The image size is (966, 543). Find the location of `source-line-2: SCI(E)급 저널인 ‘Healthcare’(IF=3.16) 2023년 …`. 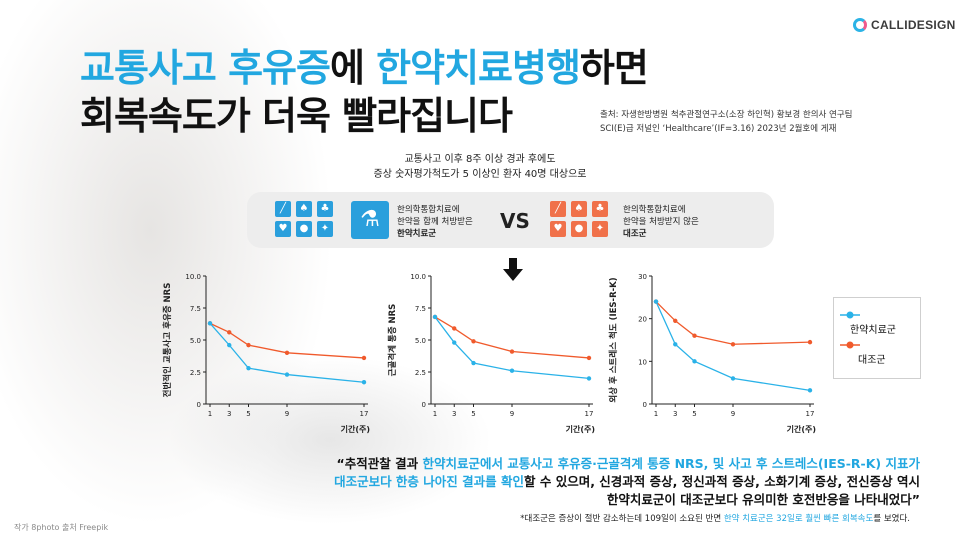

source-line-2: SCI(E)급 저널인 ‘Healthcare’(IF=3.16) 2023년 … is located at coordinates (718, 129).